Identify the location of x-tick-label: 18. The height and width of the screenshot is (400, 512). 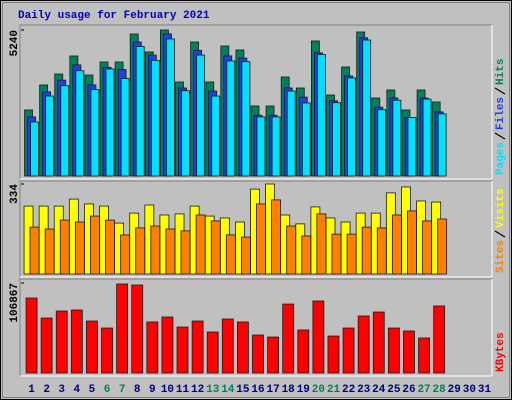
(289, 390).